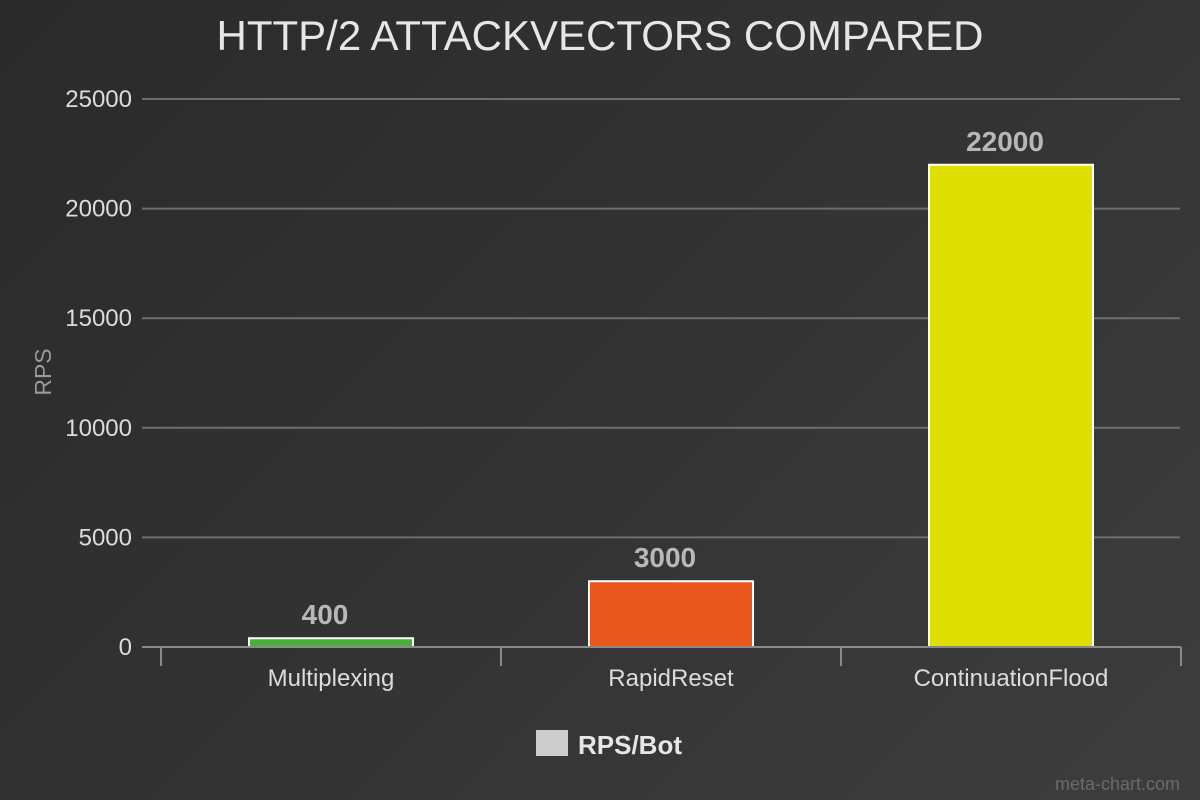  Describe the element at coordinates (105, 537) in the screenshot. I see `y-tick-label: 5000` at that location.